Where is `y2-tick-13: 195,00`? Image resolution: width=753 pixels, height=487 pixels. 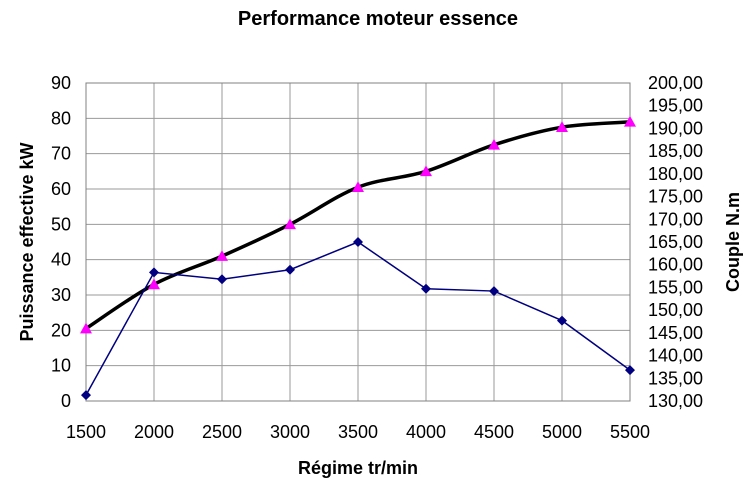 y2-tick-13: 195,00 is located at coordinates (675, 106).